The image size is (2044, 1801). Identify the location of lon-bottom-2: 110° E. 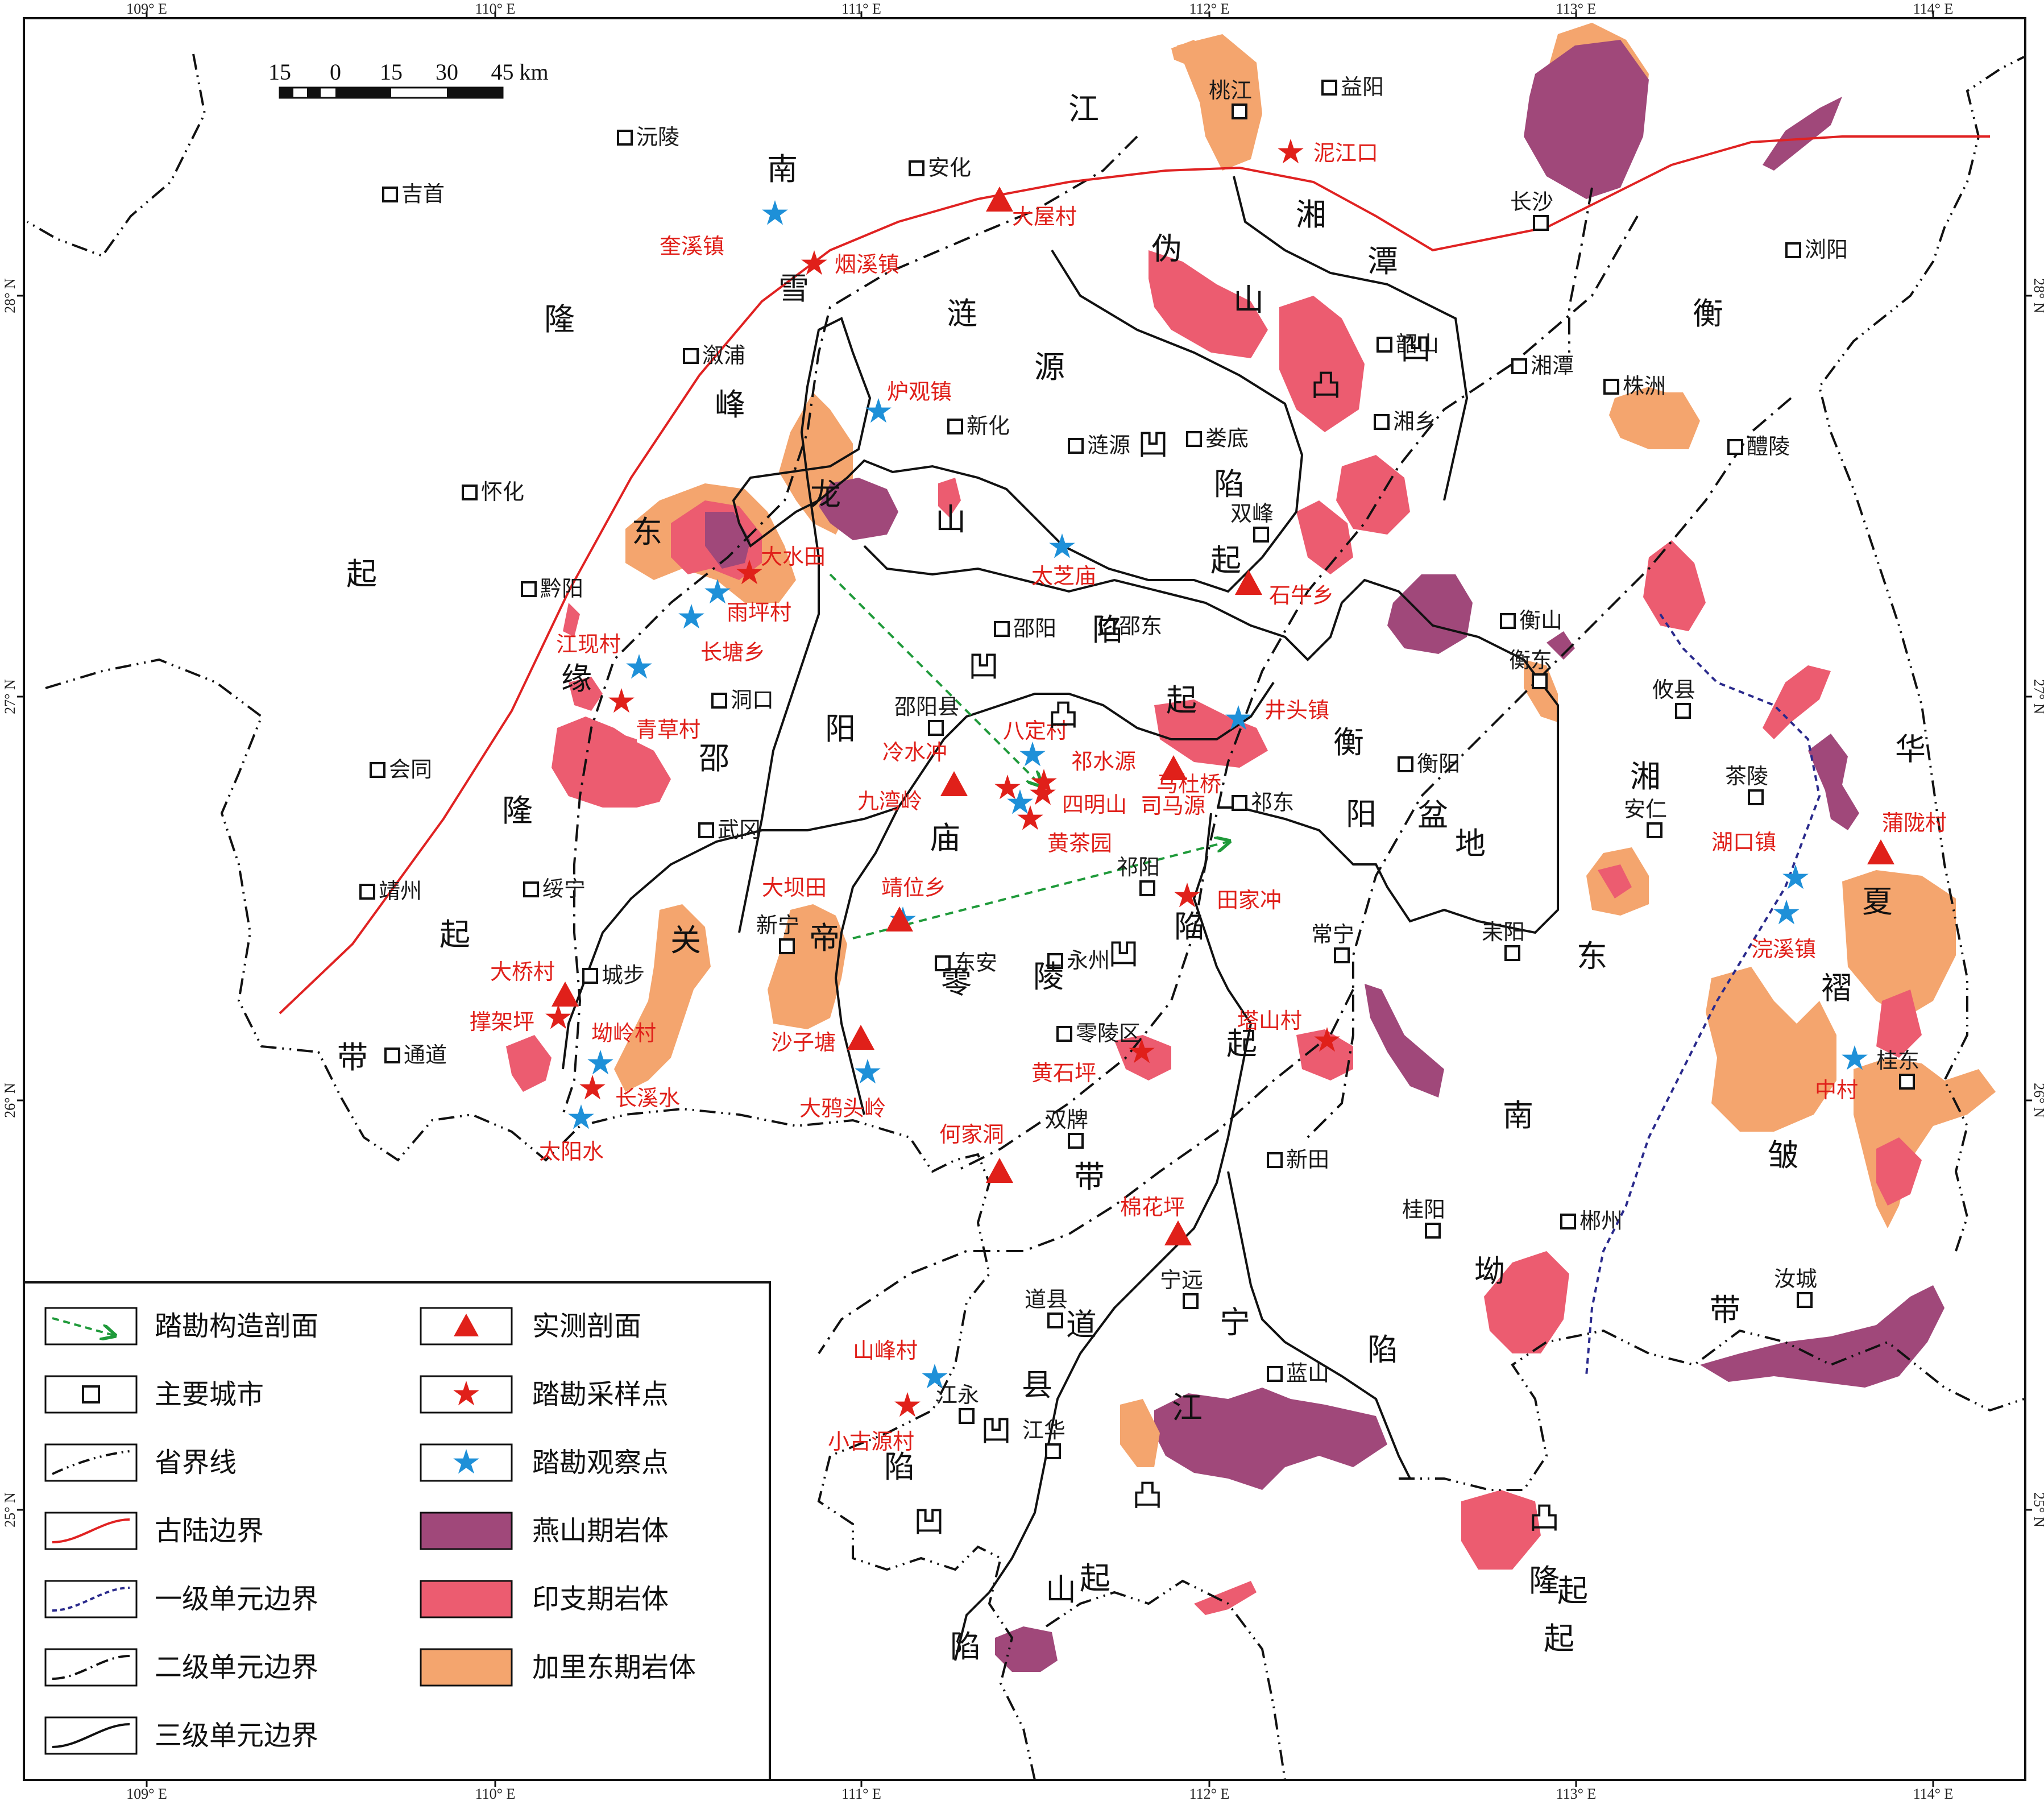
(495, 1793).